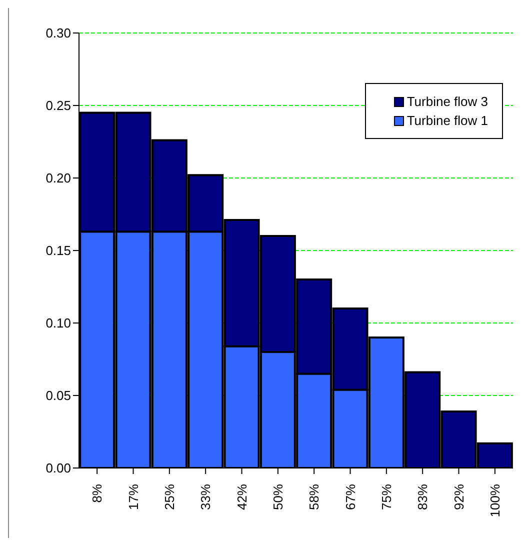 This screenshot has width=521, height=546. What do you see at coordinates (169, 497) in the screenshot?
I see `x-tick-label: 25%` at bounding box center [169, 497].